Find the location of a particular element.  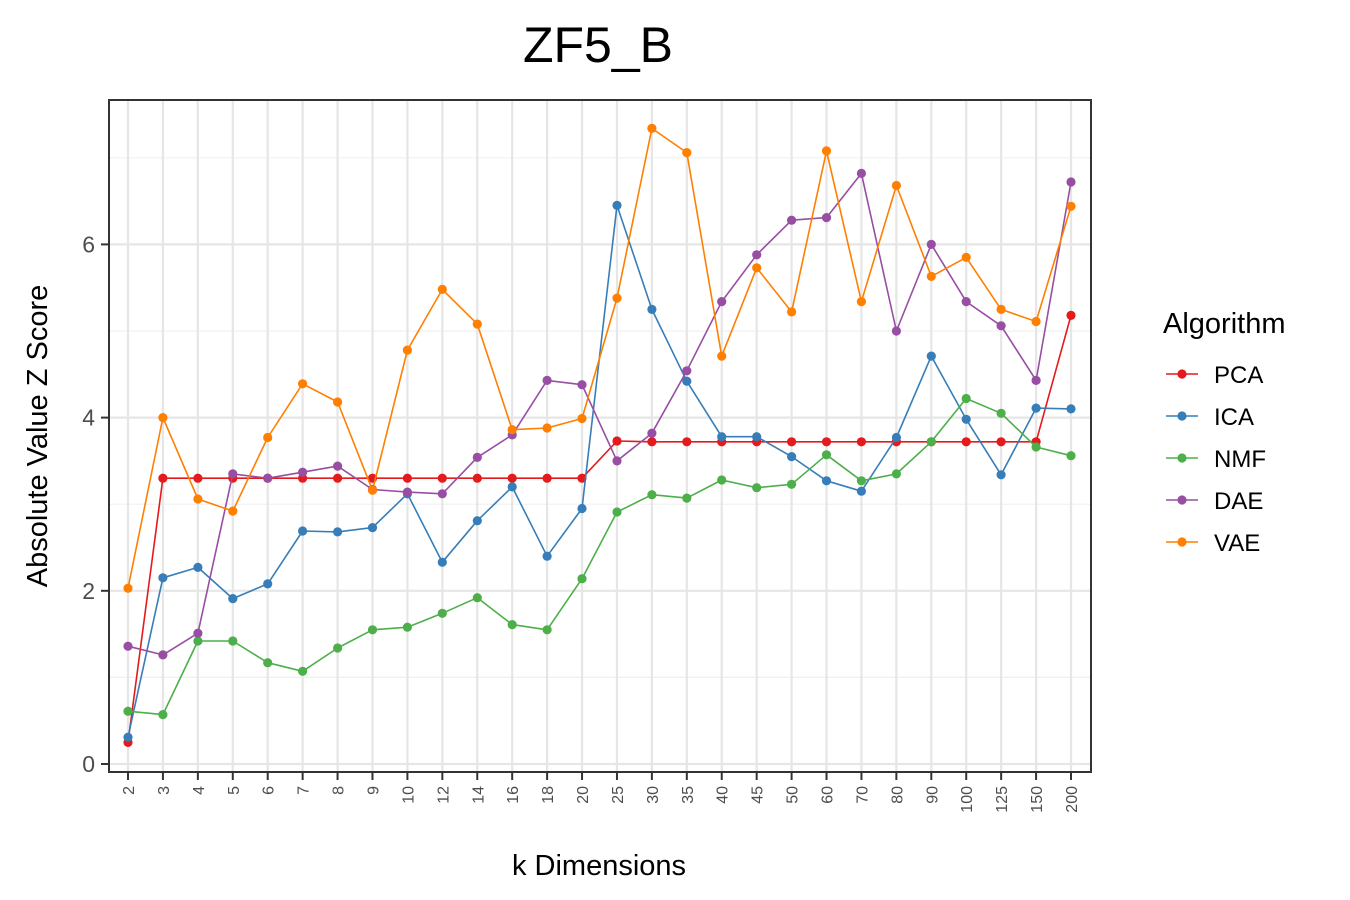

x-tick-label: 2 is located at coordinates (129, 790).